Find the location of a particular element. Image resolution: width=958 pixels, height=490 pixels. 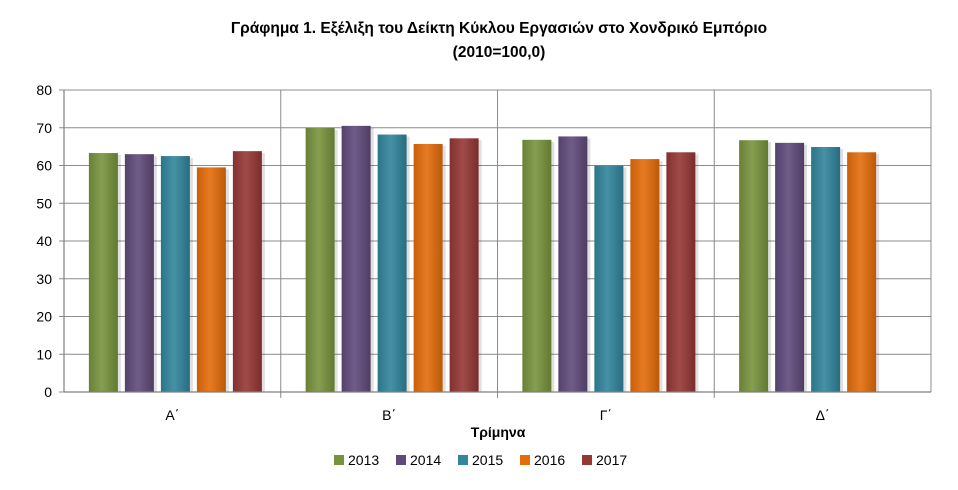

x-tick-label: Α΄ is located at coordinates (172, 415).